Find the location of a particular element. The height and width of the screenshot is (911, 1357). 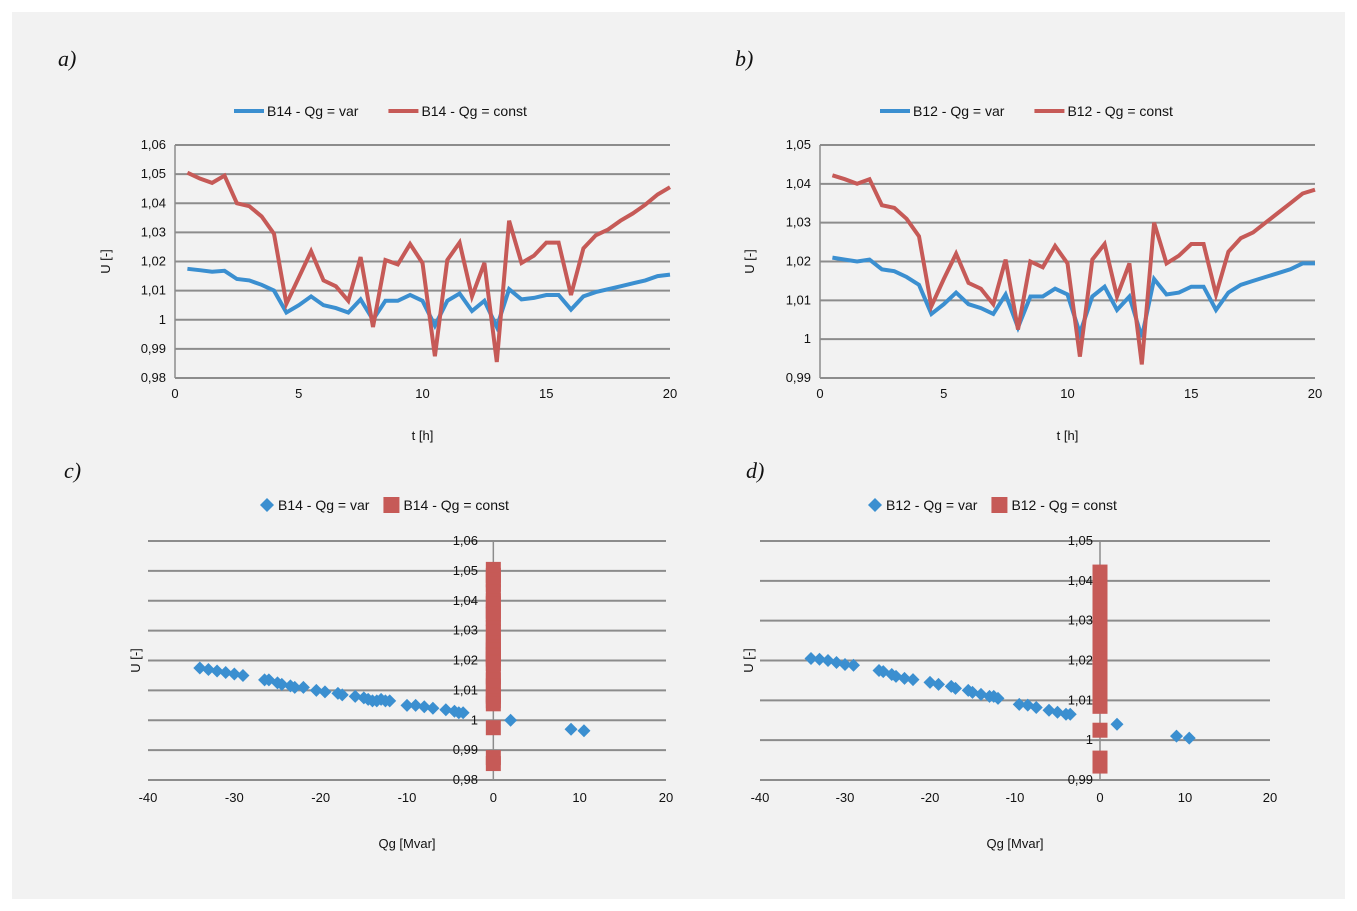

legend-swatch is located at coordinates (875, 505).